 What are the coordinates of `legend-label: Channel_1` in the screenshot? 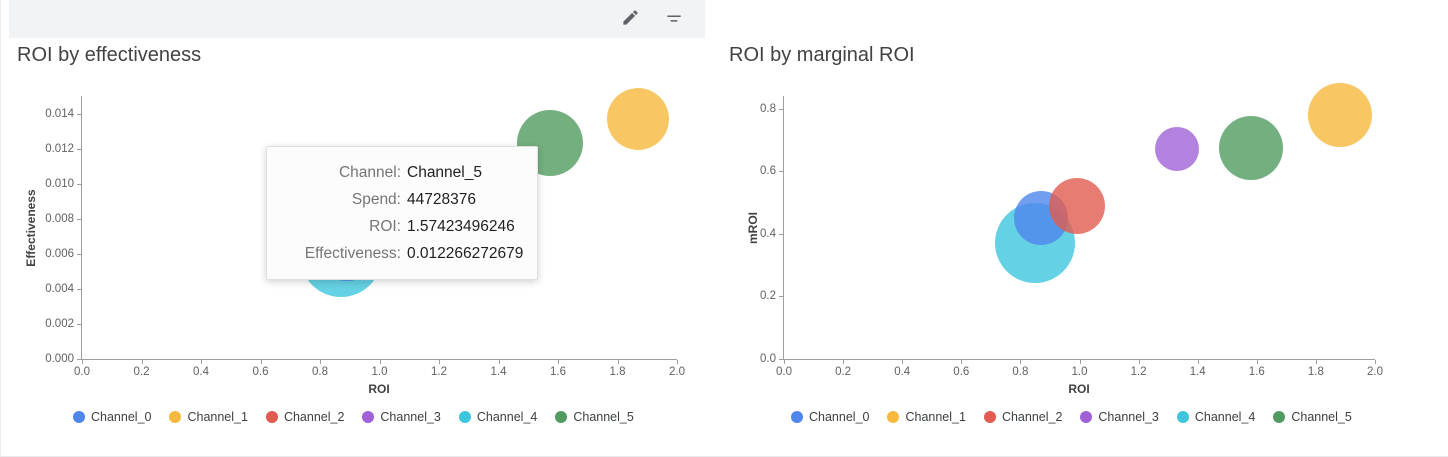 It's located at (217, 417).